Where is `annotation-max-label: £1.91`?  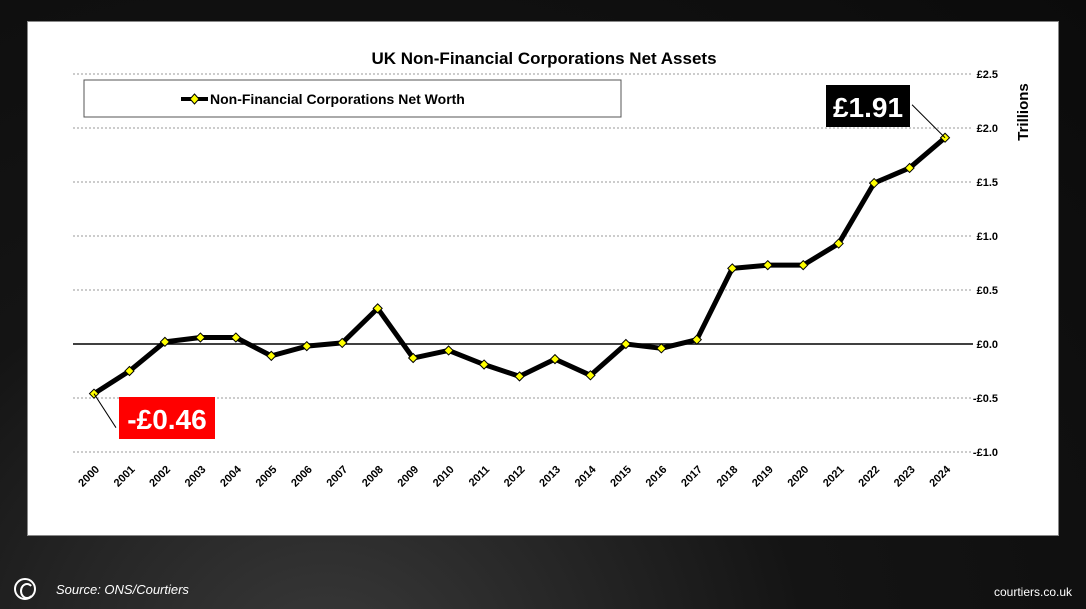
annotation-max-label: £1.91 is located at coordinates (868, 107).